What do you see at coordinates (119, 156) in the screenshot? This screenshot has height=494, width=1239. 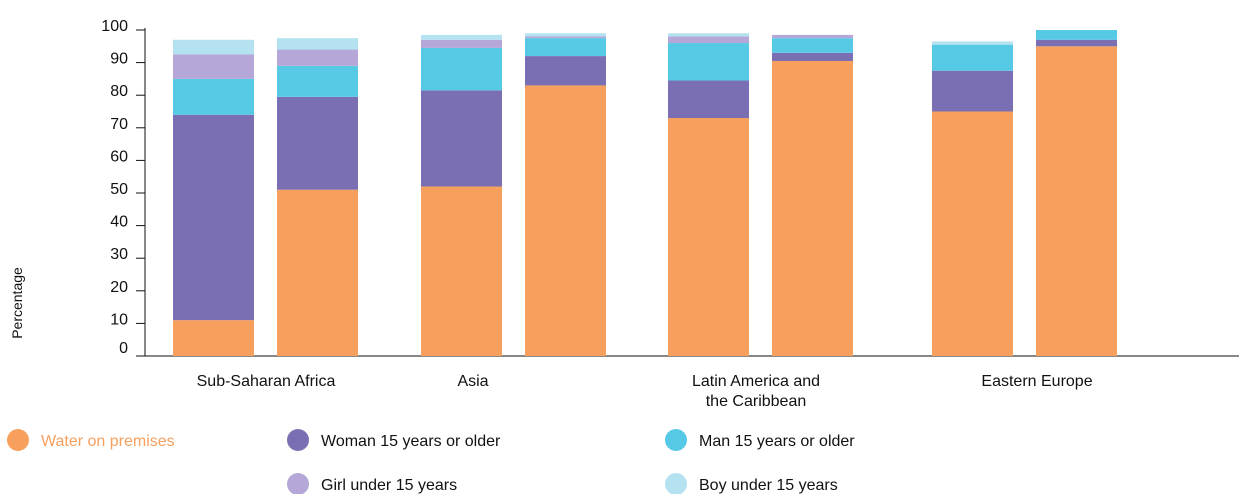 I see `y-tick-label: 60` at bounding box center [119, 156].